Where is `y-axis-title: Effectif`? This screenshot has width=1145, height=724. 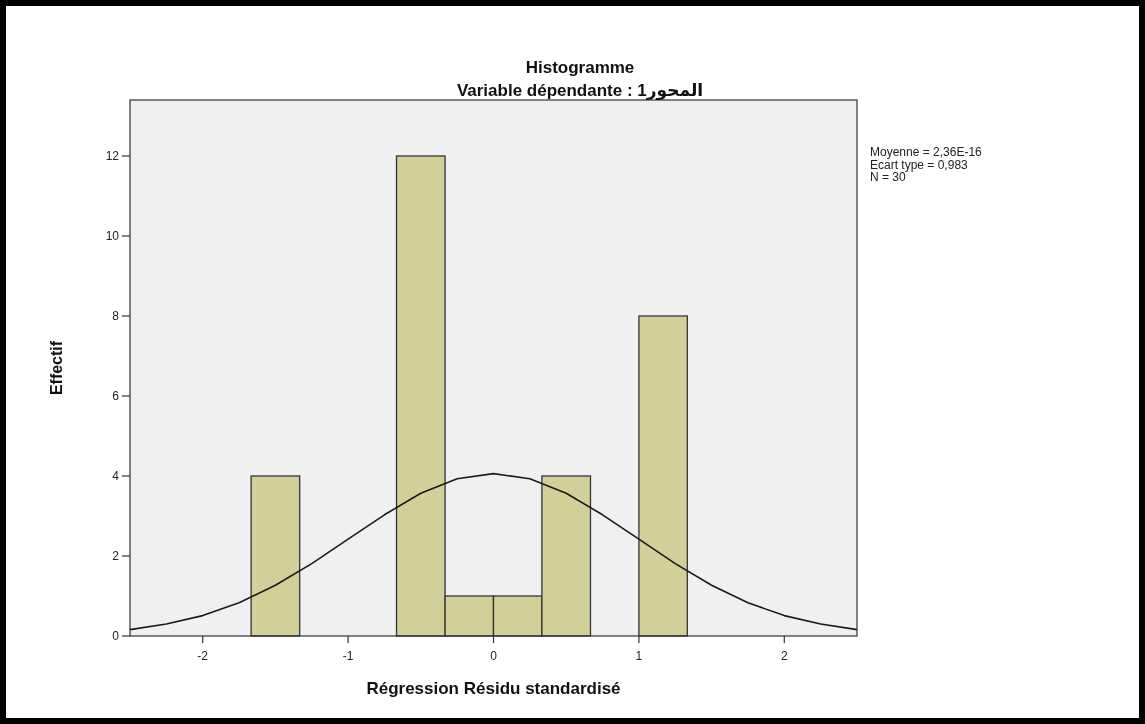 y-axis-title: Effectif is located at coordinates (56, 368).